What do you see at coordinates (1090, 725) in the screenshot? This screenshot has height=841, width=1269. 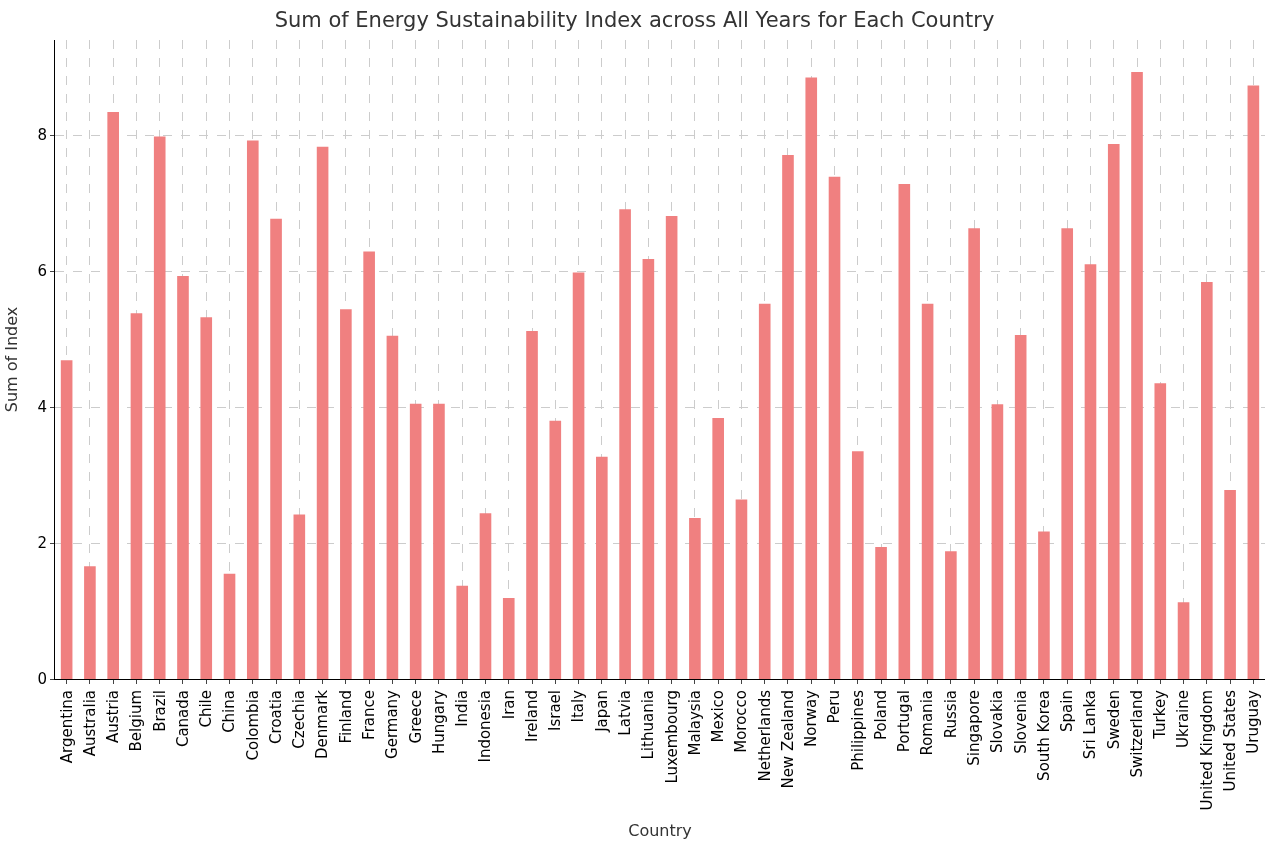 I see `x-tick-label: Sri Lanka` at bounding box center [1090, 725].